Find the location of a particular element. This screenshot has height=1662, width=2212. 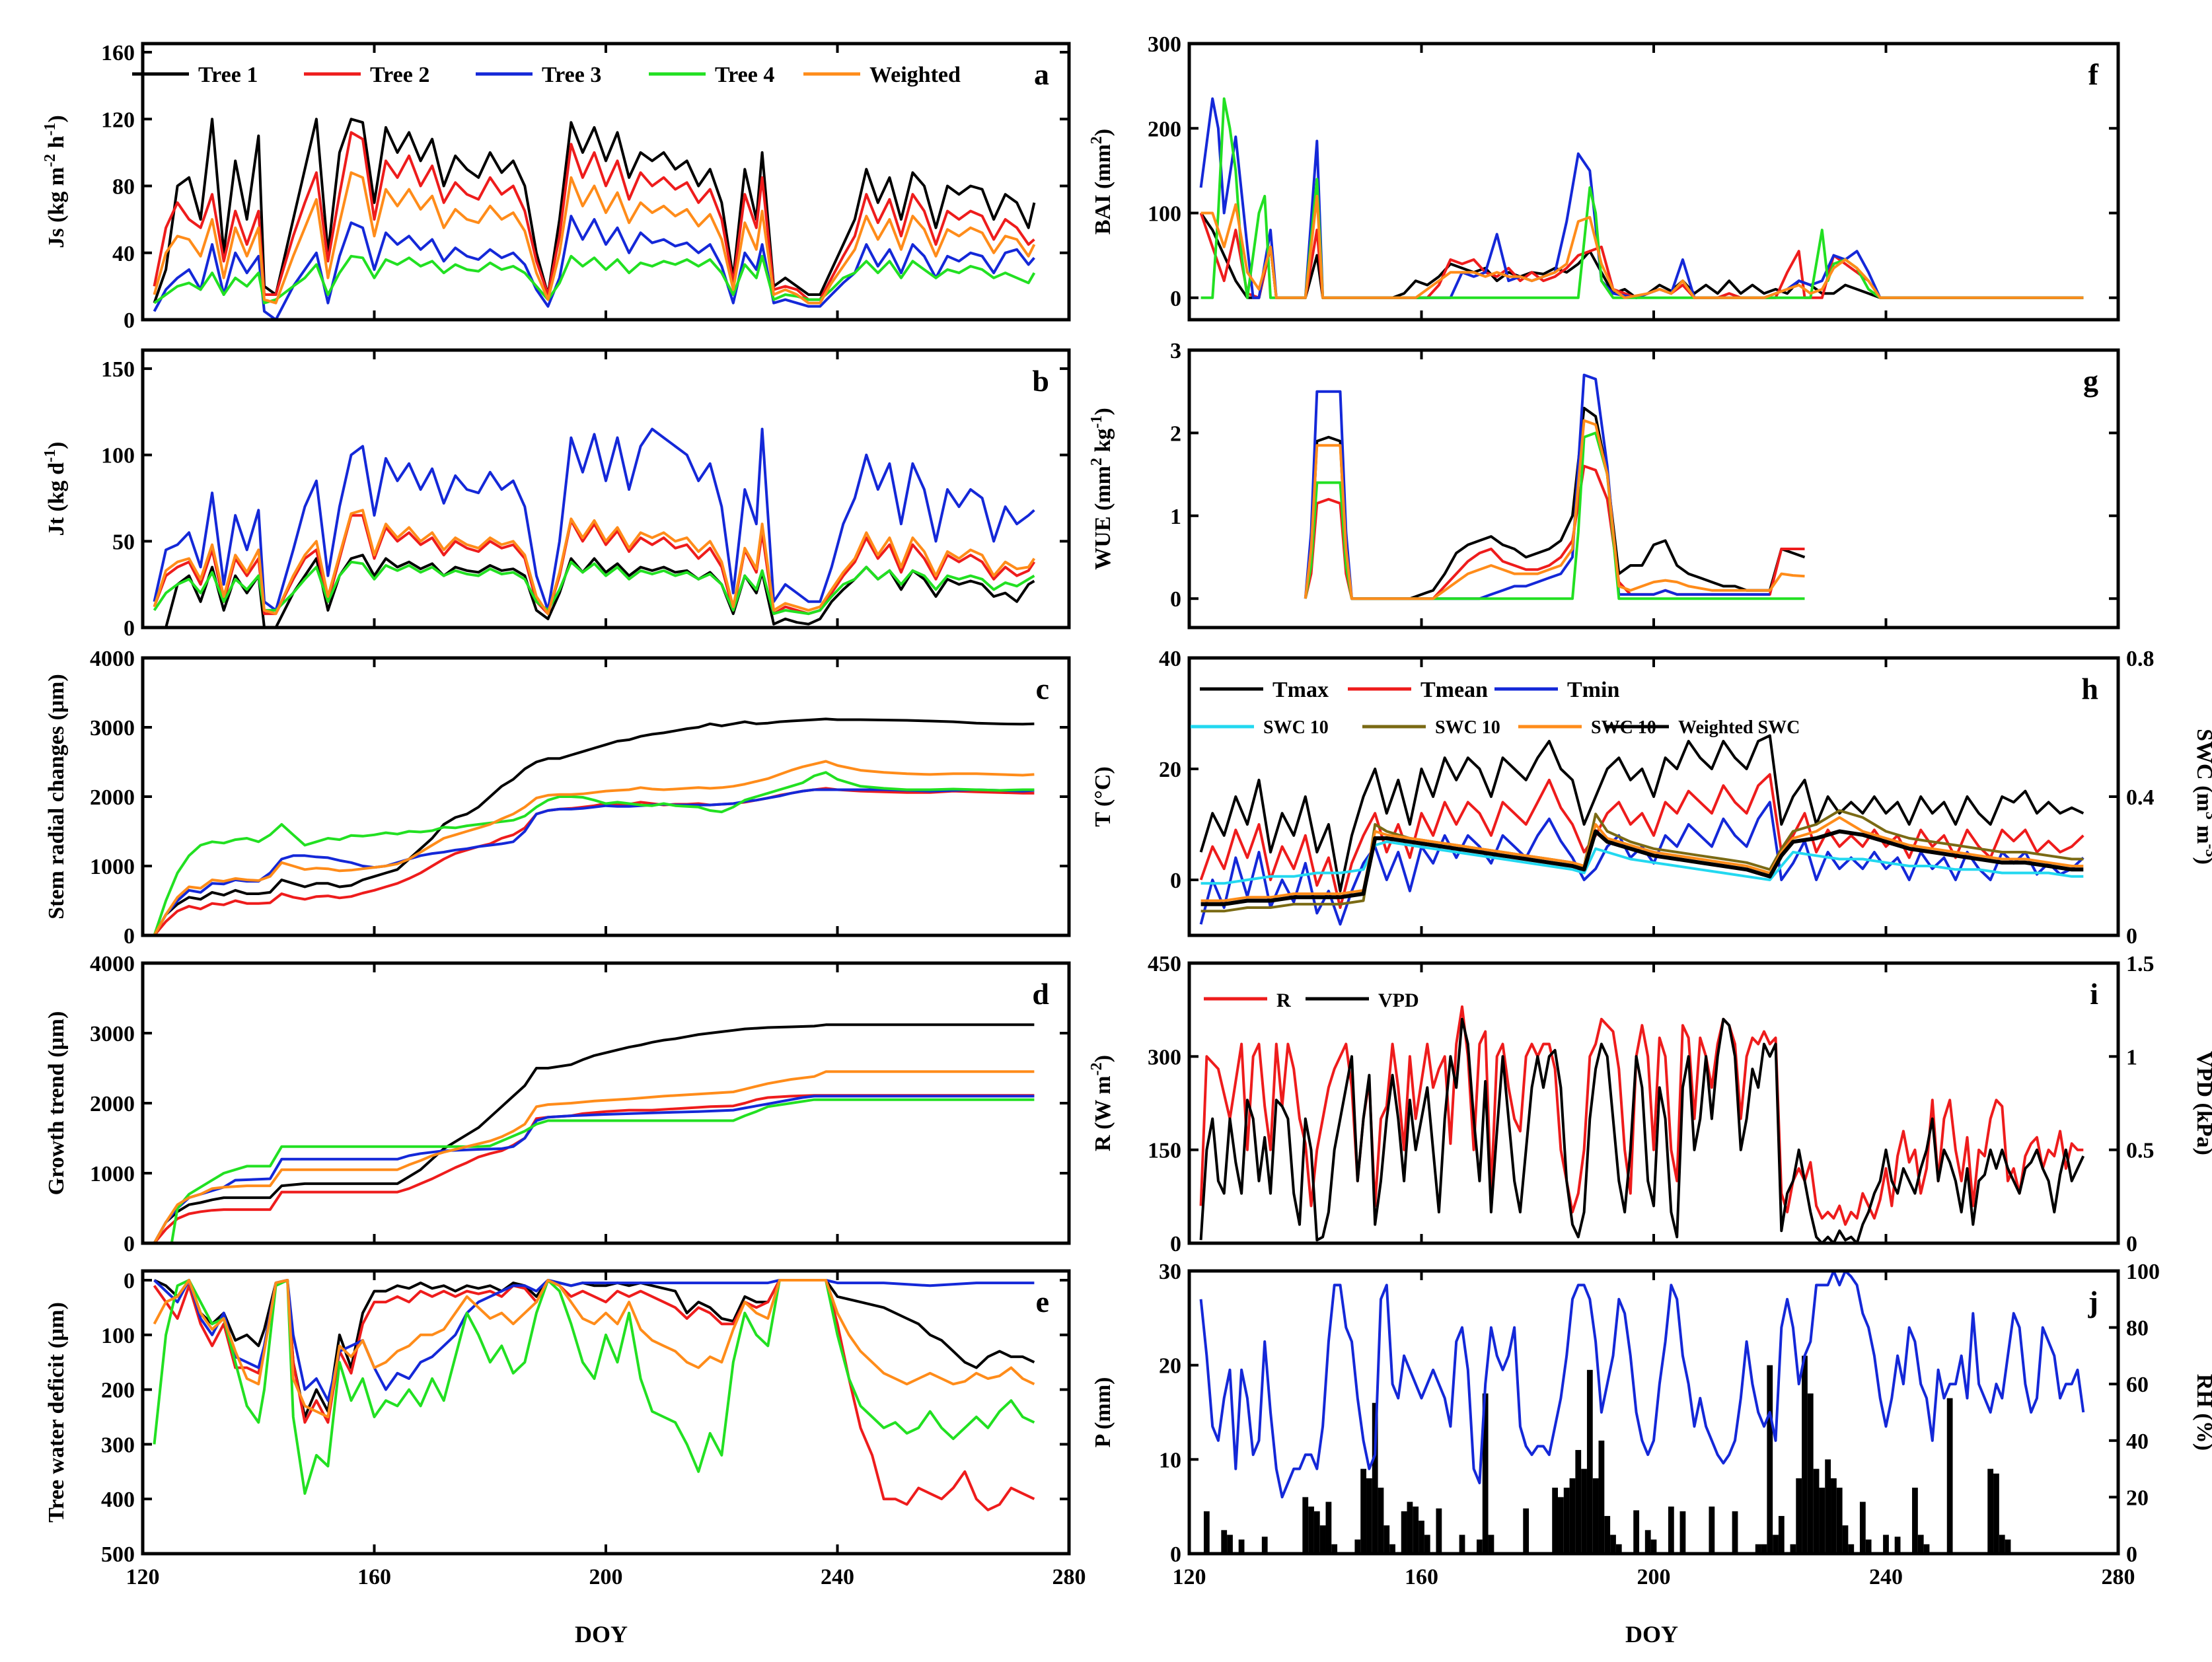

y-tick-label: 2000 is located at coordinates (113, 1104).